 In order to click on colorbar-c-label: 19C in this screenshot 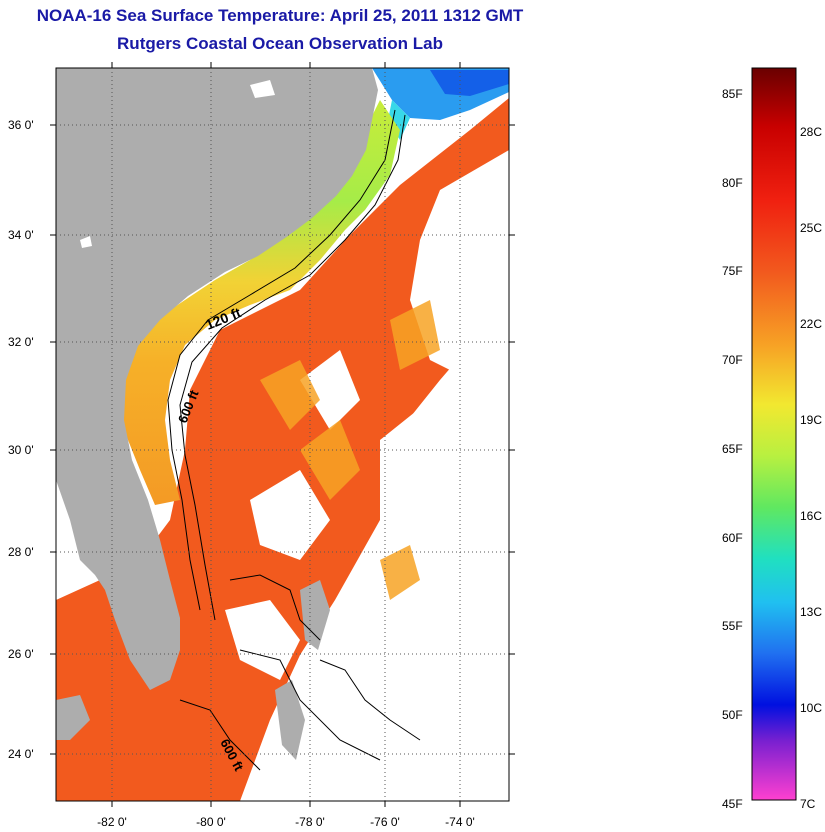, I will do `click(811, 420)`.